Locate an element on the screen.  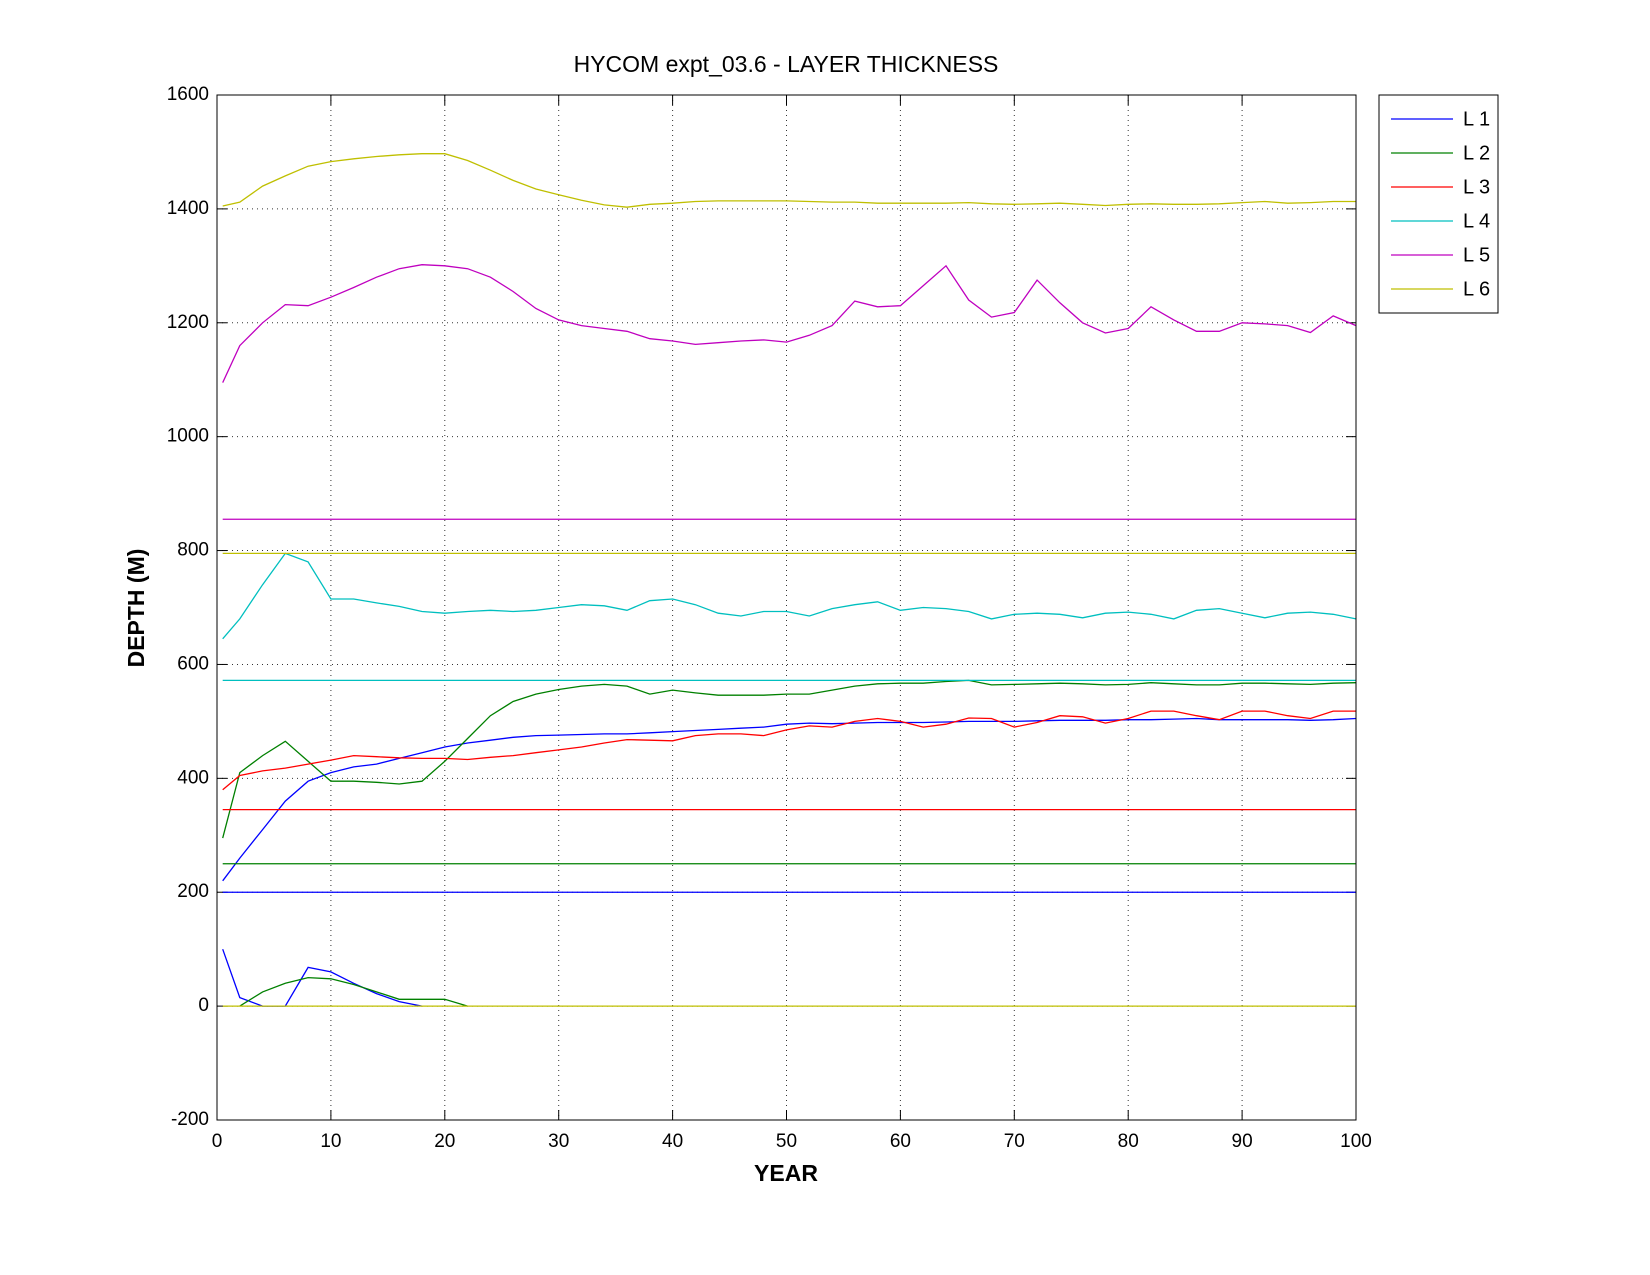
x-tick-label: 60 is located at coordinates (900, 1141).